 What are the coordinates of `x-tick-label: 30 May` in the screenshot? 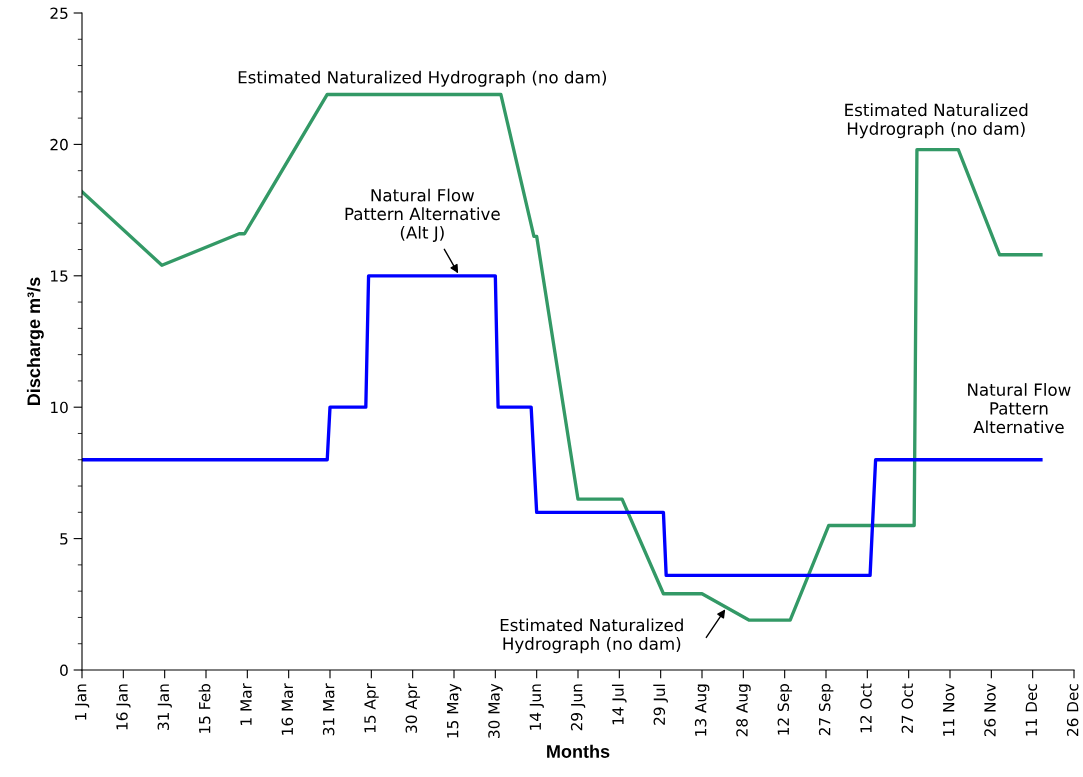 It's located at (495, 710).